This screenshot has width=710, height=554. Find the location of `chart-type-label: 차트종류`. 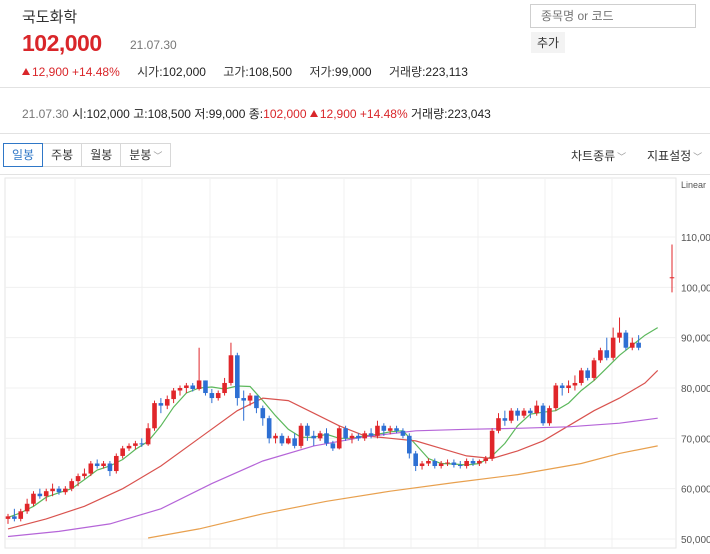

chart-type-label: 차트종류 is located at coordinates (593, 156).